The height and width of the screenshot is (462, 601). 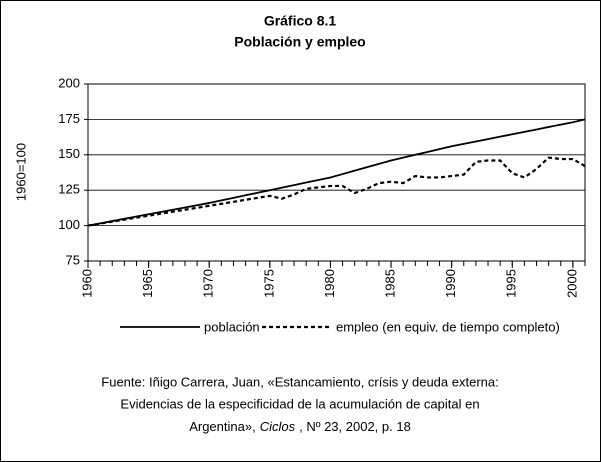 What do you see at coordinates (329, 283) in the screenshot?
I see `x-tick-label: 1980` at bounding box center [329, 283].